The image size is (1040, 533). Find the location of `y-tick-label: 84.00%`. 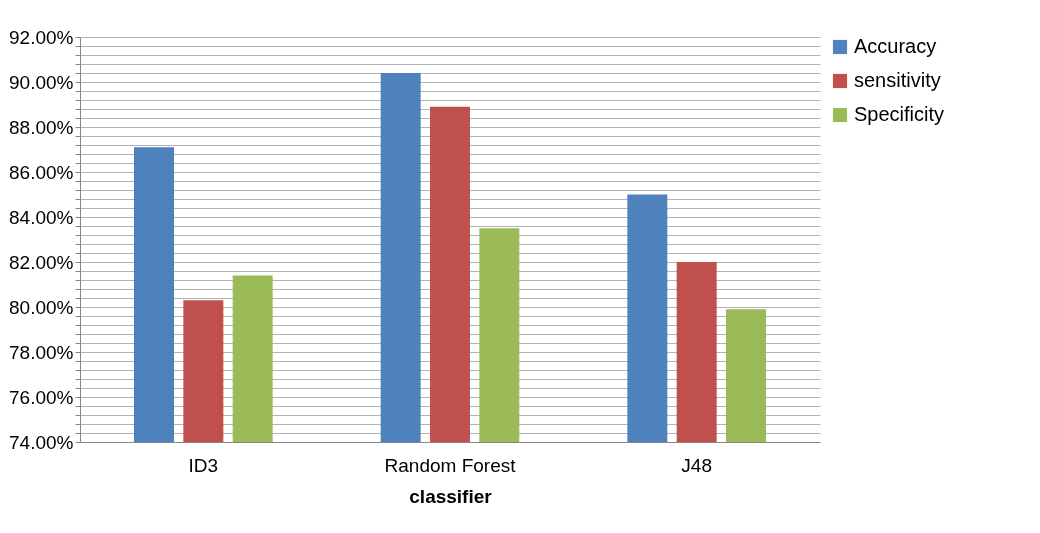

y-tick-label: 84.00% is located at coordinates (41, 217).